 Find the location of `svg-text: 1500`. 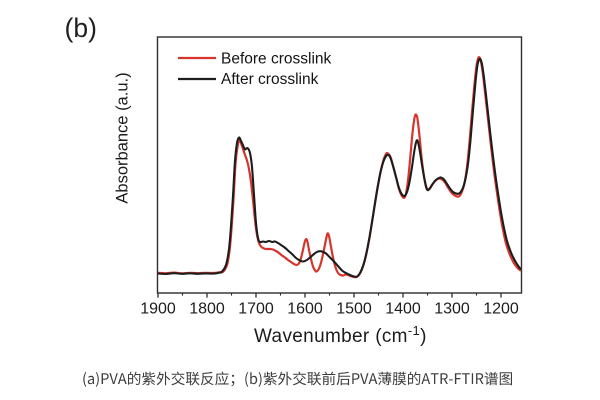

svg-text: 1500 is located at coordinates (354, 309).